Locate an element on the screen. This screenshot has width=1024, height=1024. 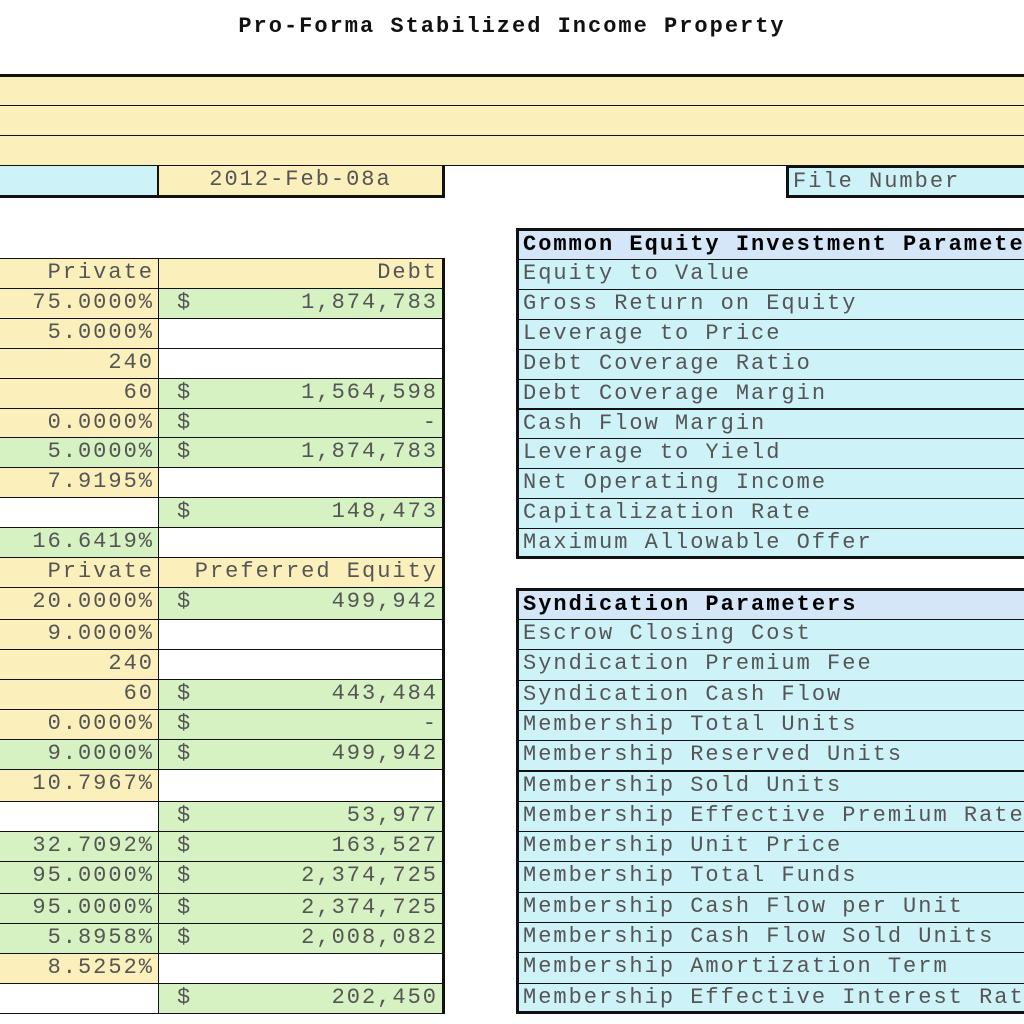
panel-row: Leverage to Yield is located at coordinates (770, 454).